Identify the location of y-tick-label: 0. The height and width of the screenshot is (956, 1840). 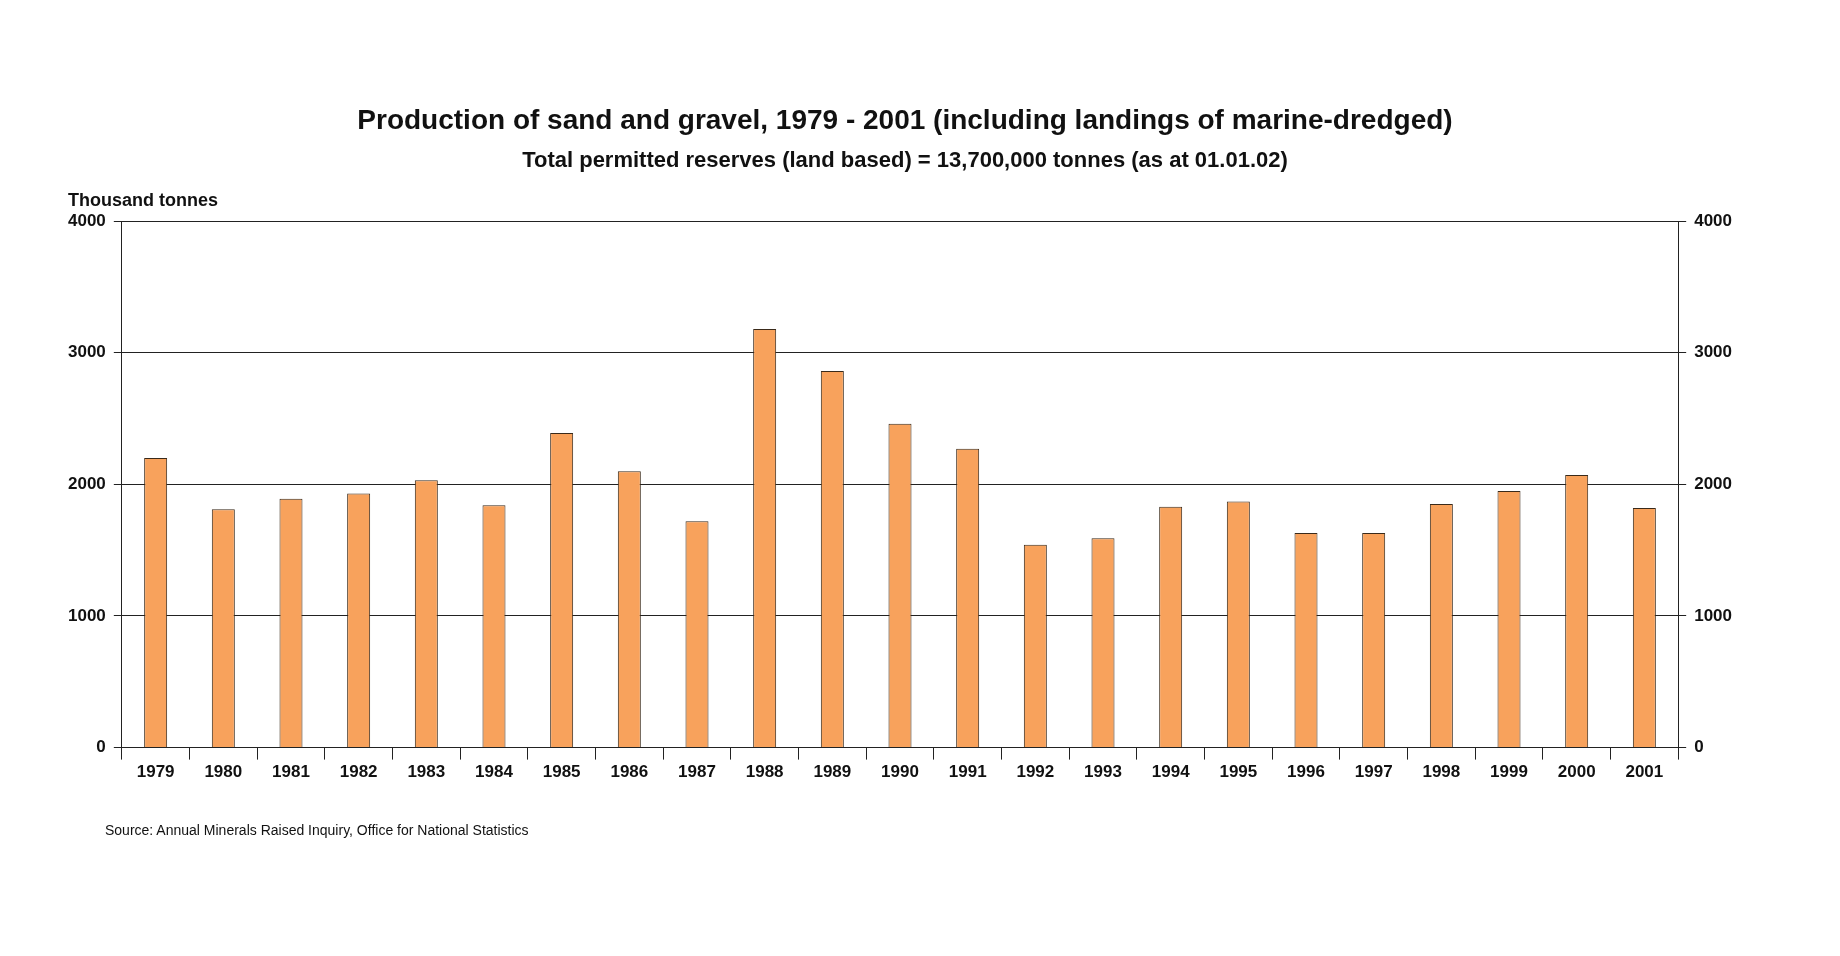
(101, 747).